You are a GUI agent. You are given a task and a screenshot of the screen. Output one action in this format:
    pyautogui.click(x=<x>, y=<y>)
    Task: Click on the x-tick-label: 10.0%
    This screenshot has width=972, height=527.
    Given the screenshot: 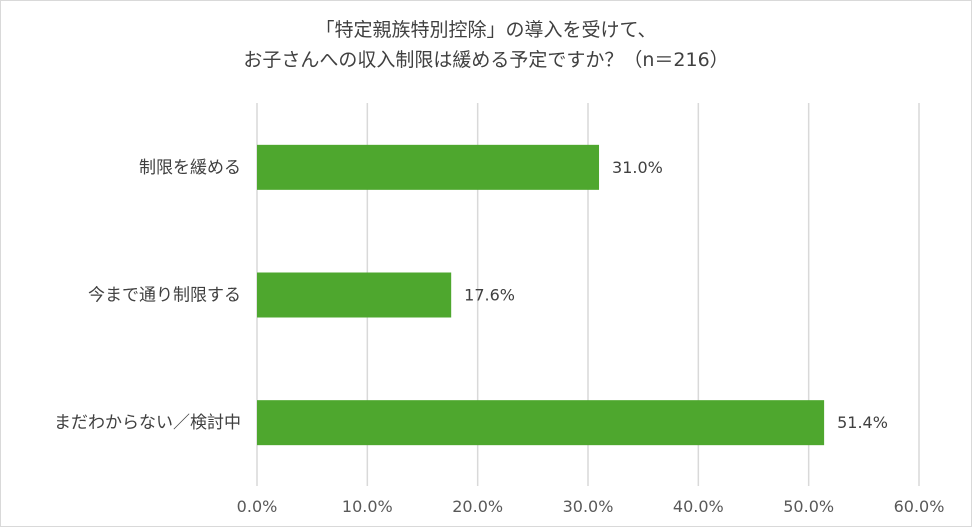 What is the action you would take?
    pyautogui.click(x=367, y=506)
    